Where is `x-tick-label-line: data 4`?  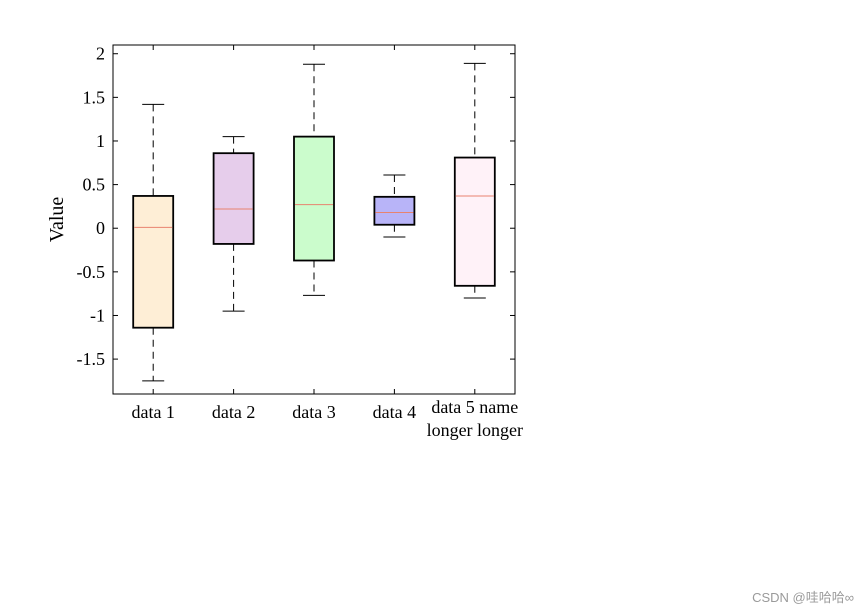 x-tick-label-line: data 4 is located at coordinates (394, 412).